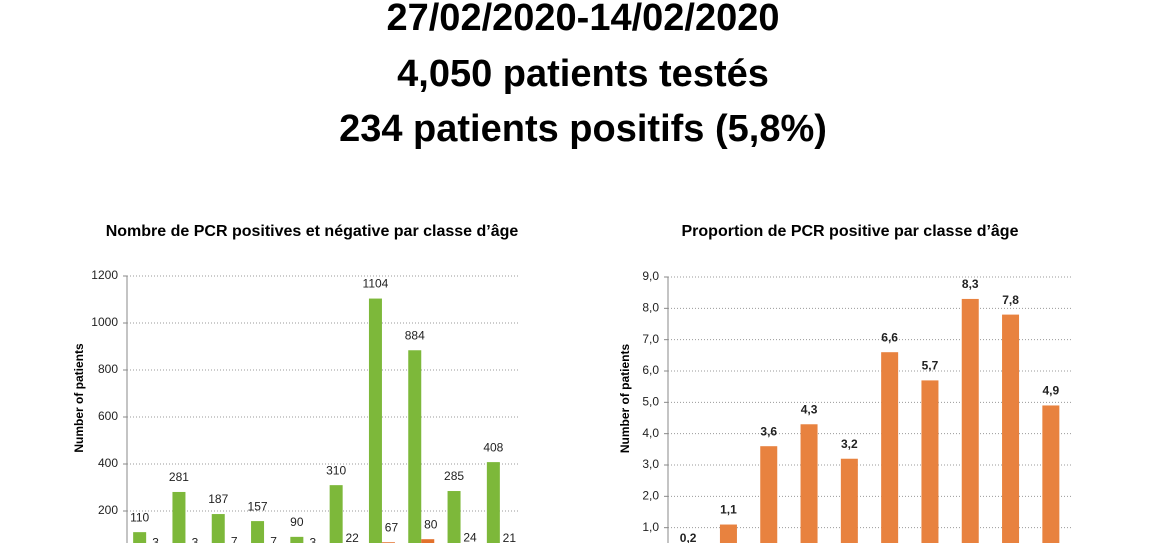 The width and height of the screenshot is (1156, 543). What do you see at coordinates (392, 527) in the screenshot?
I see `data-label: 67` at bounding box center [392, 527].